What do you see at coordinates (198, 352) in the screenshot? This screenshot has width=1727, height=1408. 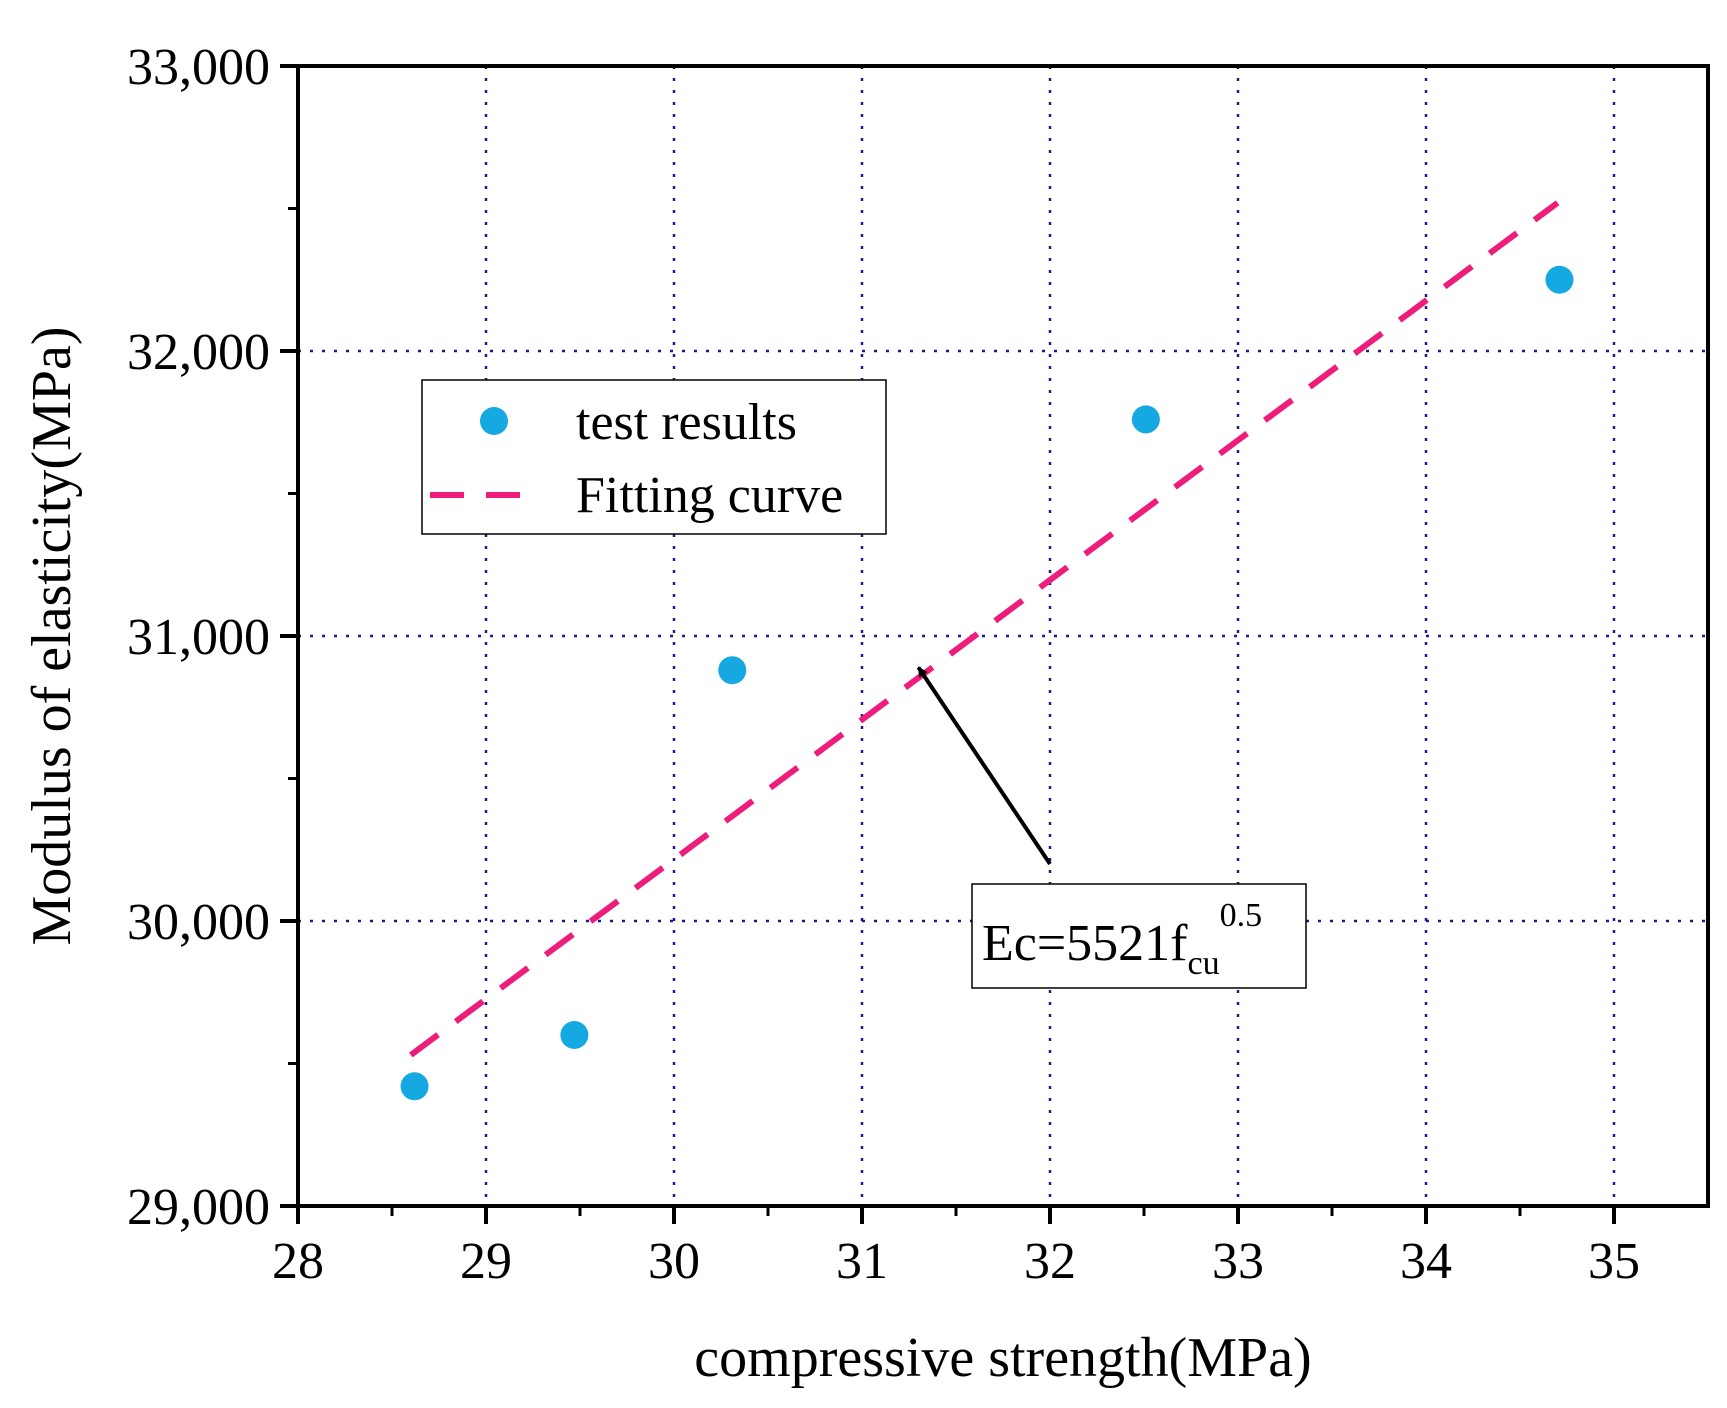 I see `y-tick-label: 32,000` at bounding box center [198, 352].